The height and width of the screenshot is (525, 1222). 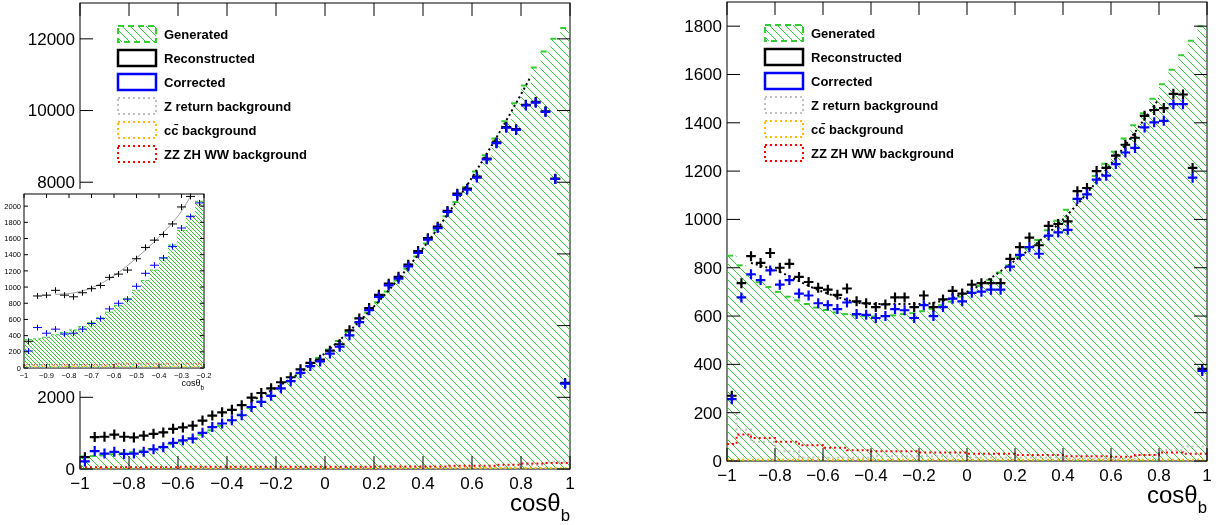 I want to click on y-tick-label: 12000, so click(x=51, y=39).